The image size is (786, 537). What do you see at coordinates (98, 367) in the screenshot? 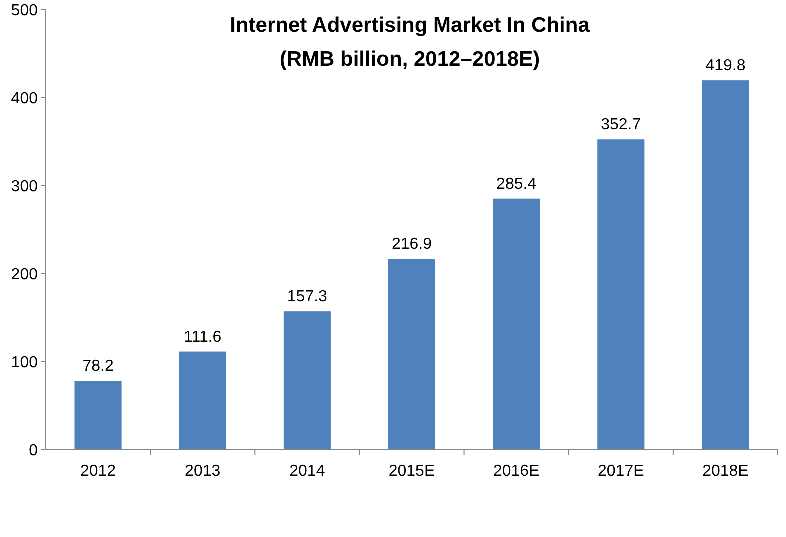
I see `data-label: 78.2` at bounding box center [98, 367].